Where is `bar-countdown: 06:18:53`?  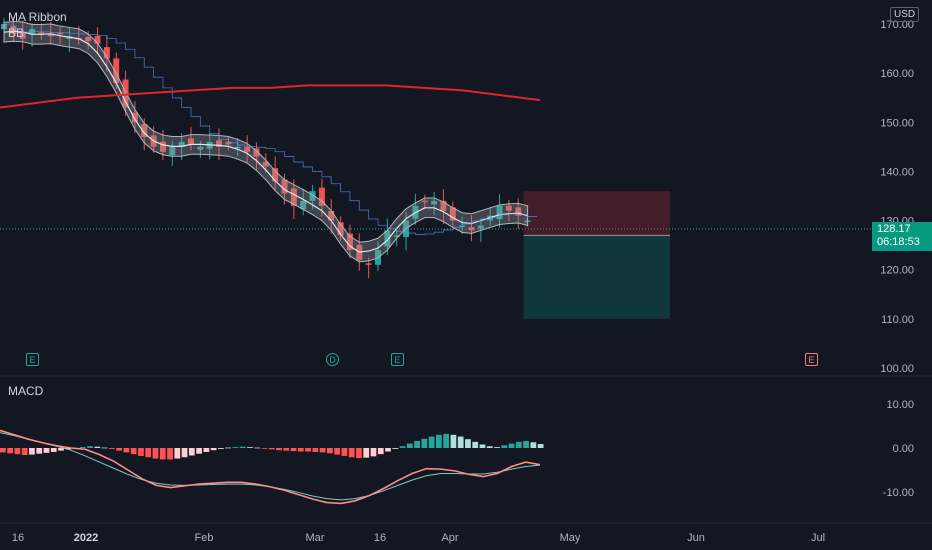 bar-countdown: 06:18:53 is located at coordinates (898, 242).